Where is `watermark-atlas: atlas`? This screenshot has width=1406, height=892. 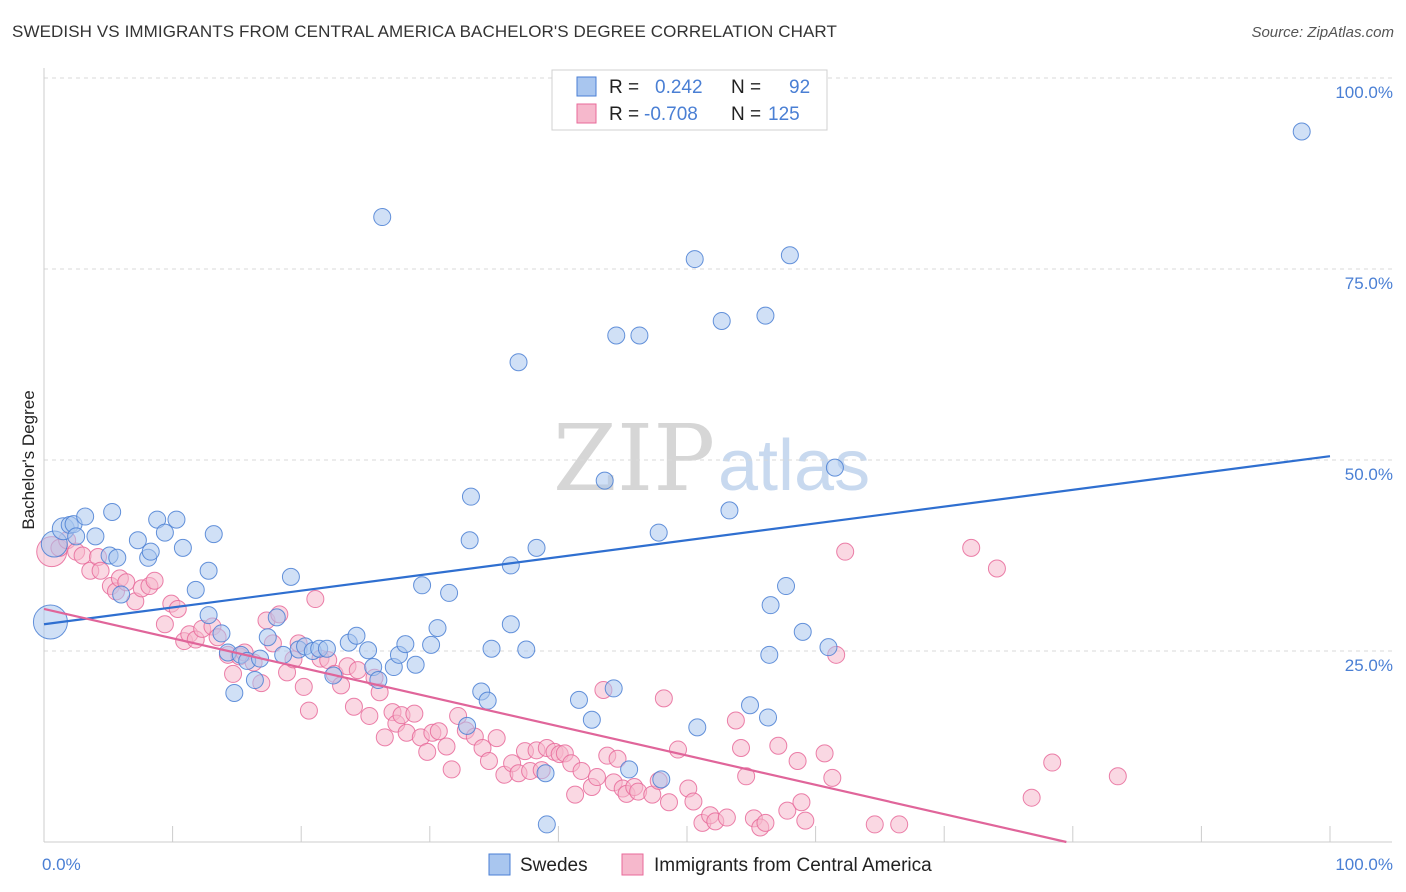 watermark-atlas: atlas is located at coordinates (794, 466).